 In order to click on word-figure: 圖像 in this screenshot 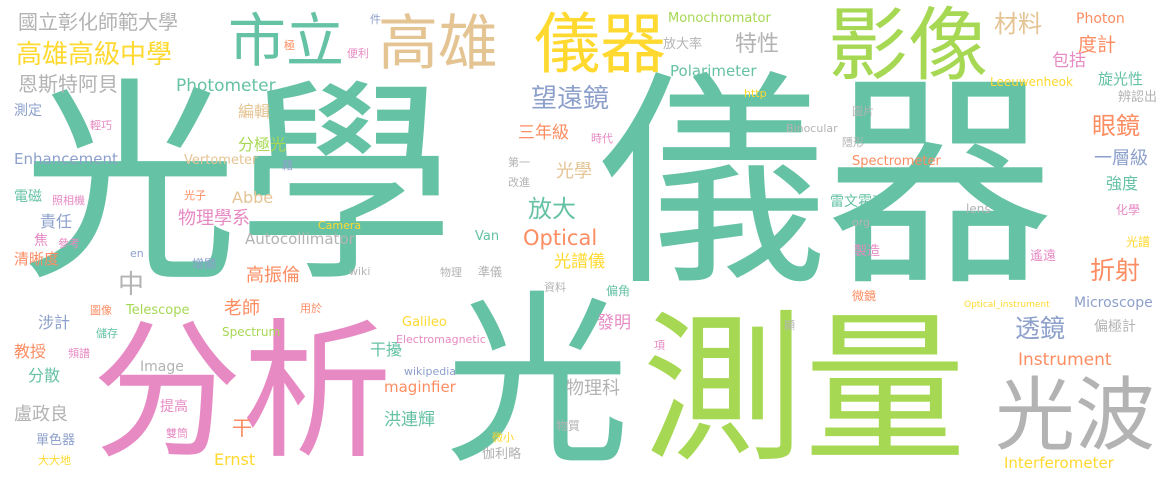, I will do `click(101, 310)`.